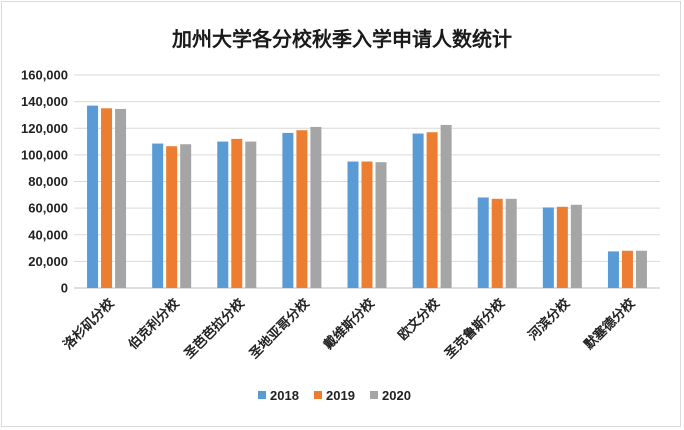  What do you see at coordinates (475, 328) in the screenshot?
I see `x-tick-label: 圣克鲁斯分校` at bounding box center [475, 328].